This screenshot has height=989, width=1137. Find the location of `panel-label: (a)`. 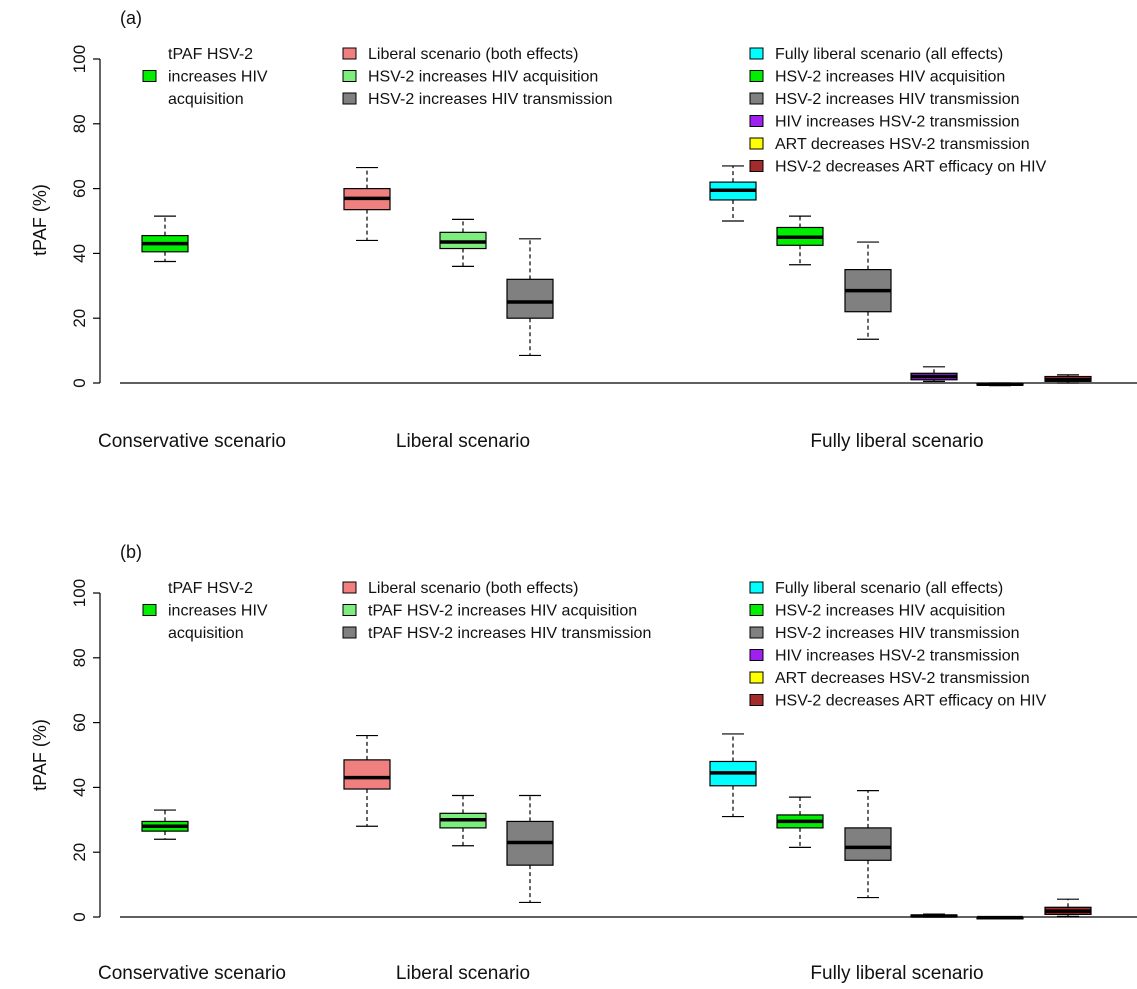

panel-label: (a) is located at coordinates (131, 18).